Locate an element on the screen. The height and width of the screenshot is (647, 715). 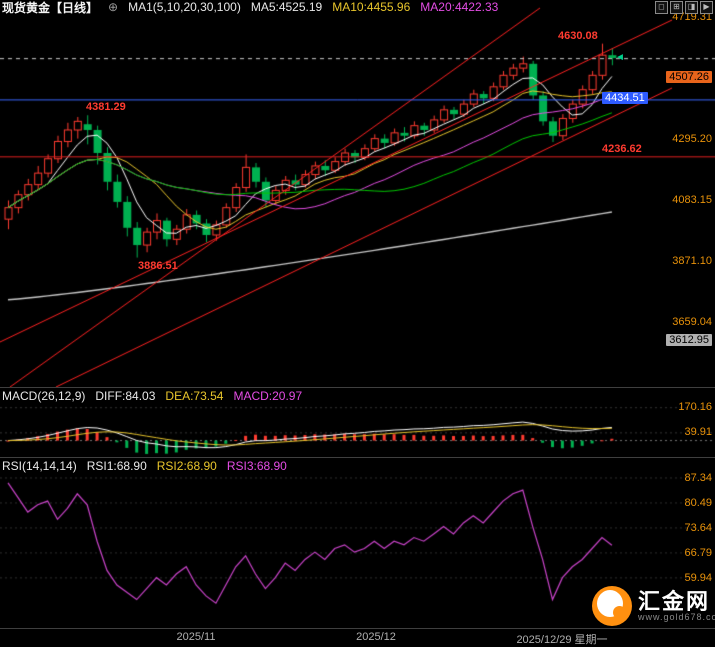
ma-settings-label: MA1(5,10,20,30,100) is located at coordinates (184, 7).